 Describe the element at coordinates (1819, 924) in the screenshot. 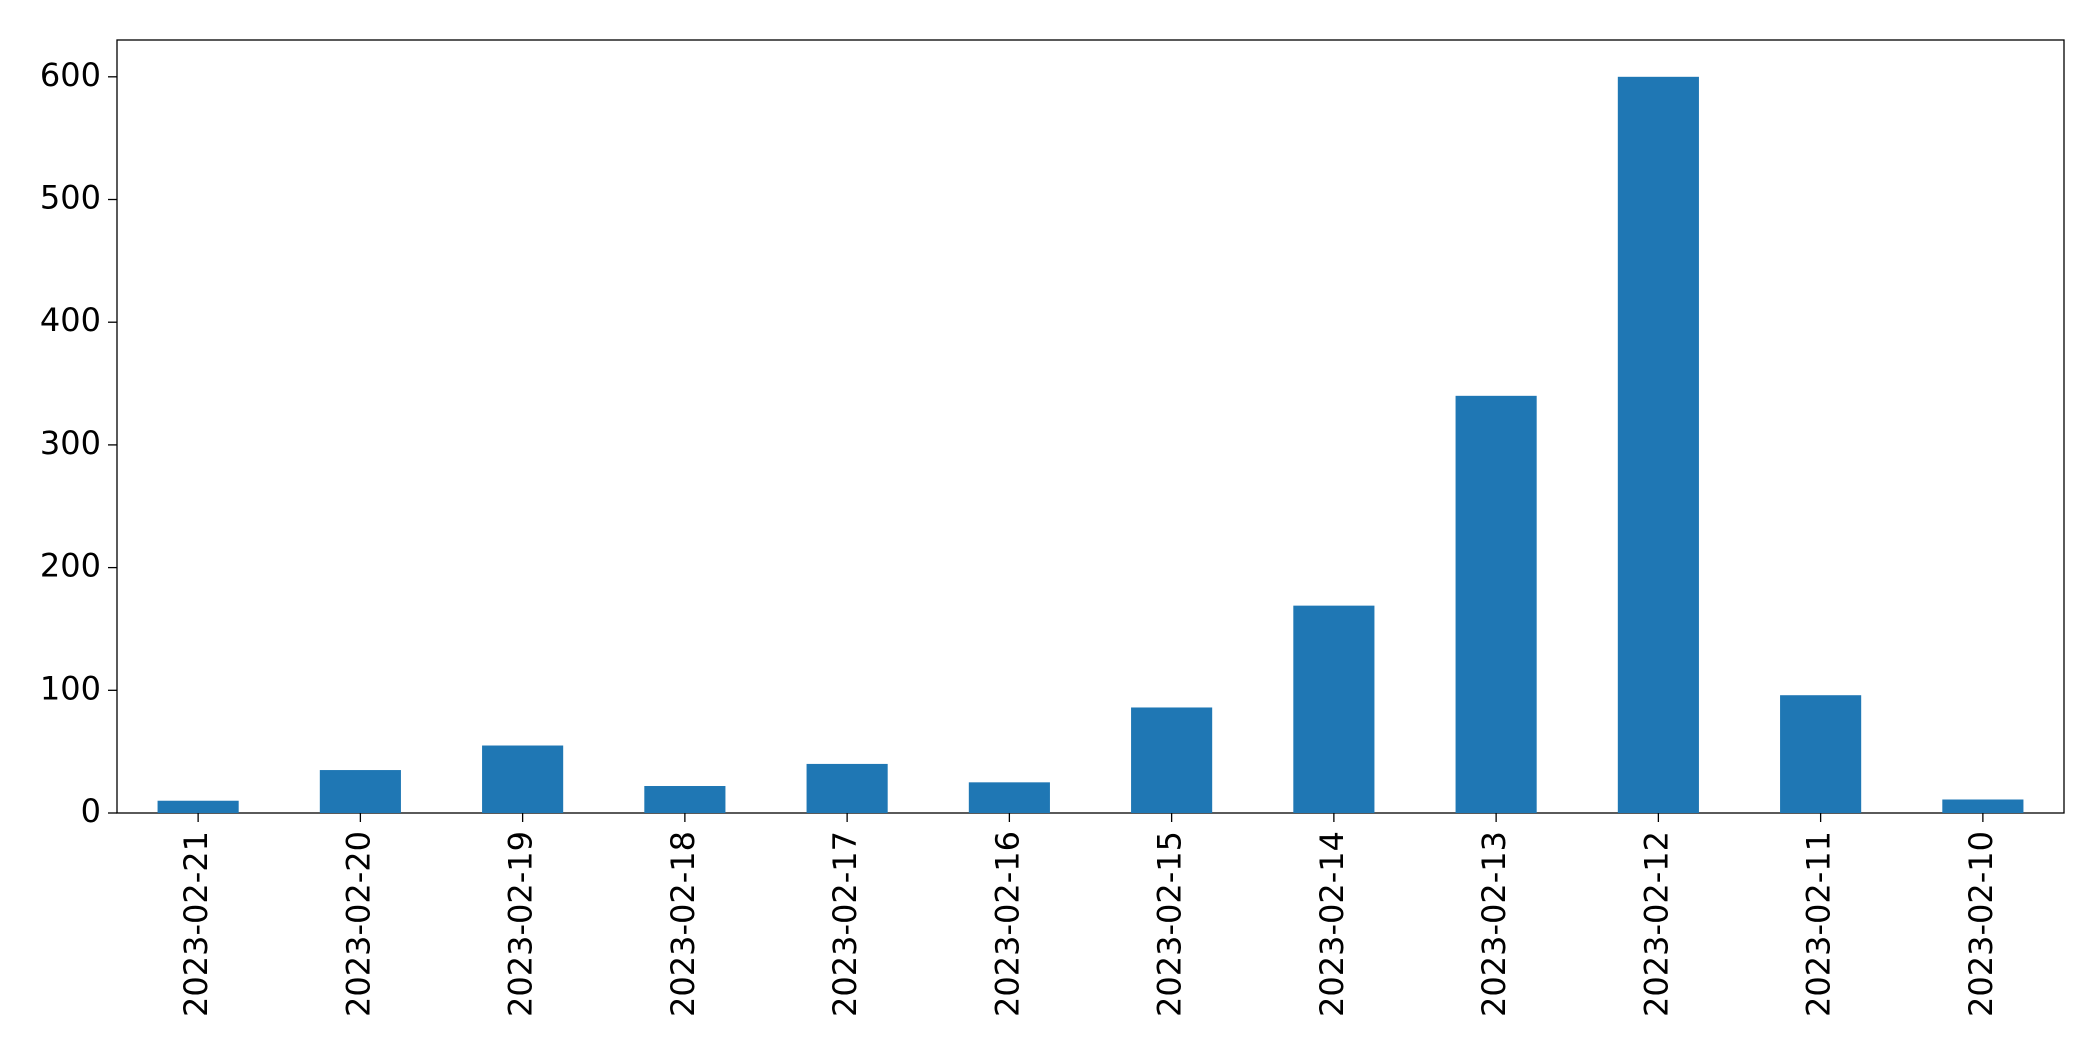

I see `x-tick-label: 2023-02-11` at that location.